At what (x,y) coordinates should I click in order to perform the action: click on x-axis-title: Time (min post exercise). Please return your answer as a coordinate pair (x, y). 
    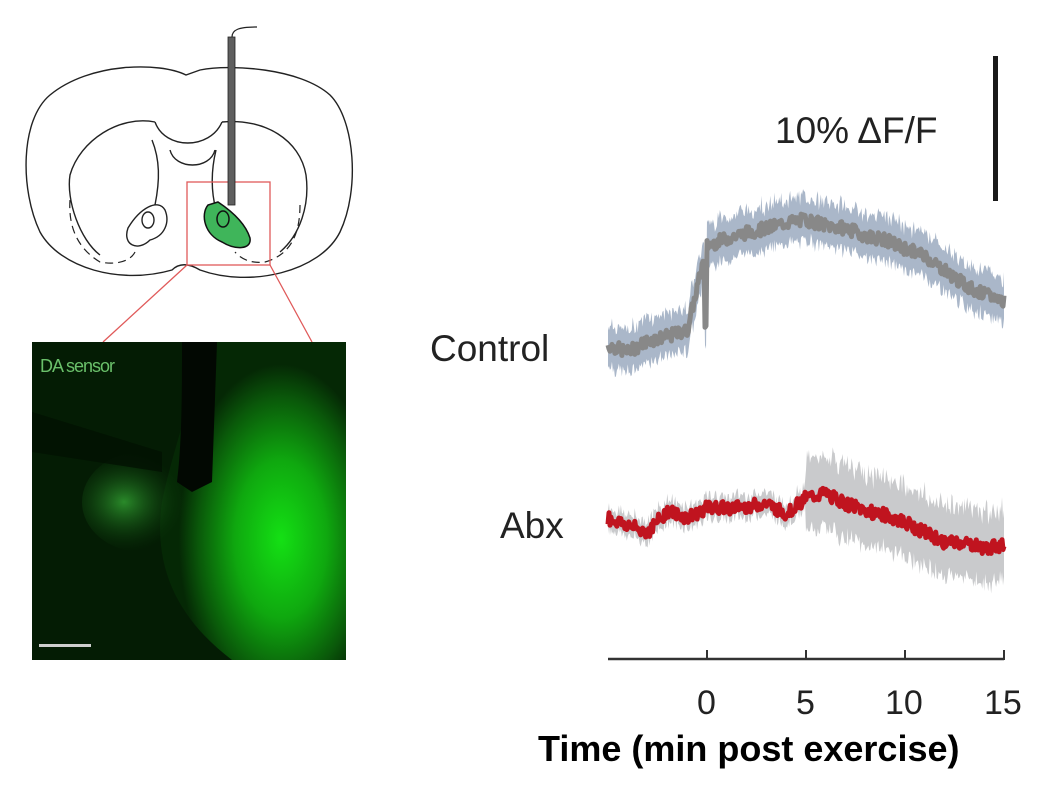
    Looking at the image, I should click on (749, 748).